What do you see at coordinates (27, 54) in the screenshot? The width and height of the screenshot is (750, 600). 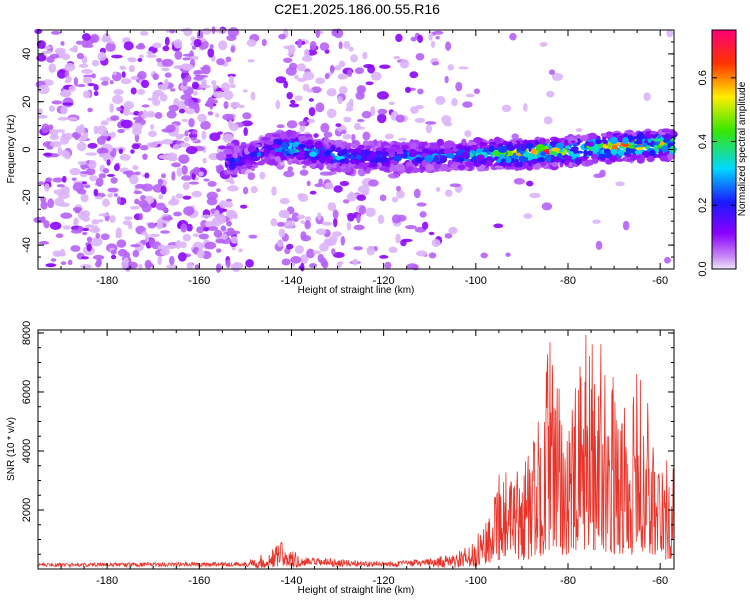 I see `y-tick-label: 40` at bounding box center [27, 54].